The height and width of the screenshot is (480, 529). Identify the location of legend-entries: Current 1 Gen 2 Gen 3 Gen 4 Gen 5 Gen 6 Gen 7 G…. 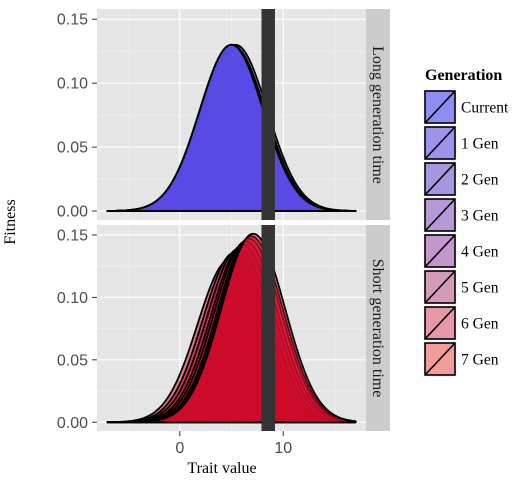
(465, 233).